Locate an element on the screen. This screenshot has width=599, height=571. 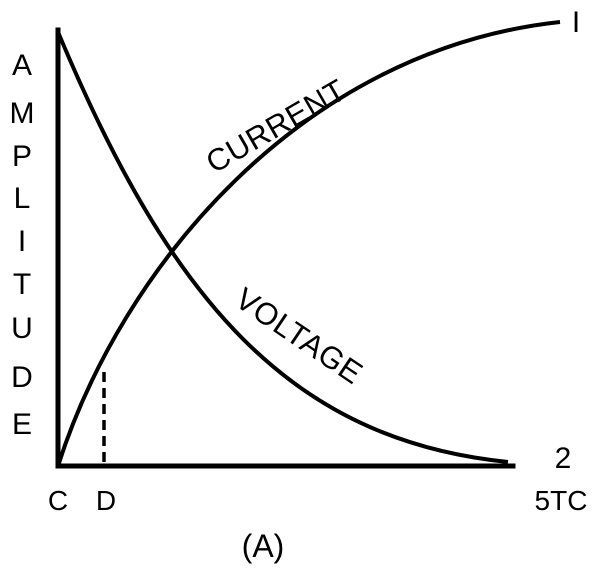
current-curve-label: CURRENT is located at coordinates (276, 126).